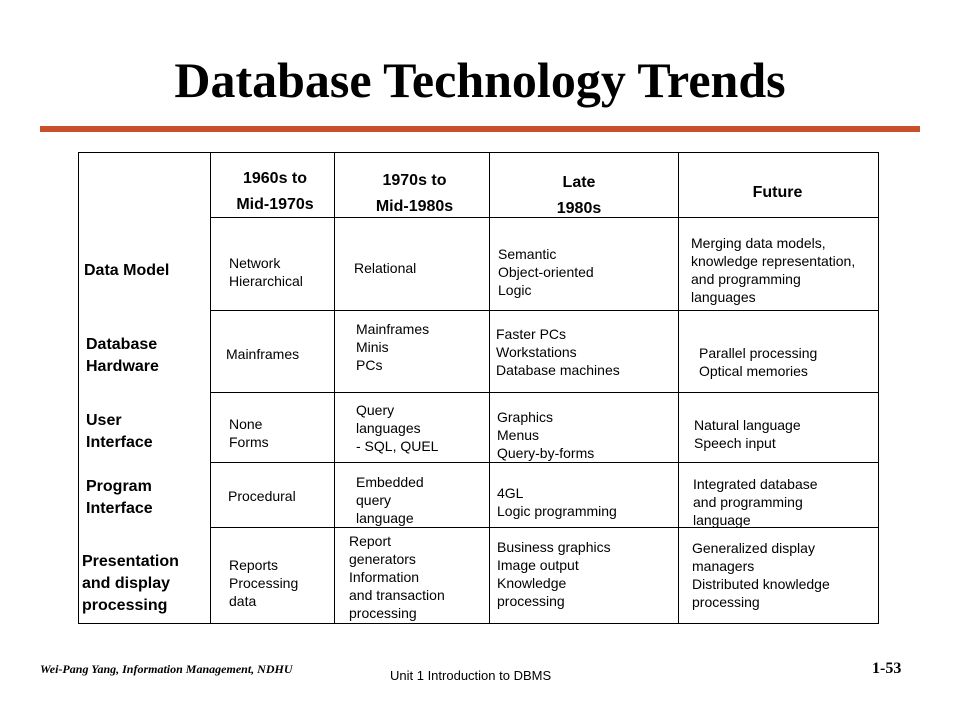  Describe the element at coordinates (478, 623) in the screenshot. I see `table-bottom-border` at that location.